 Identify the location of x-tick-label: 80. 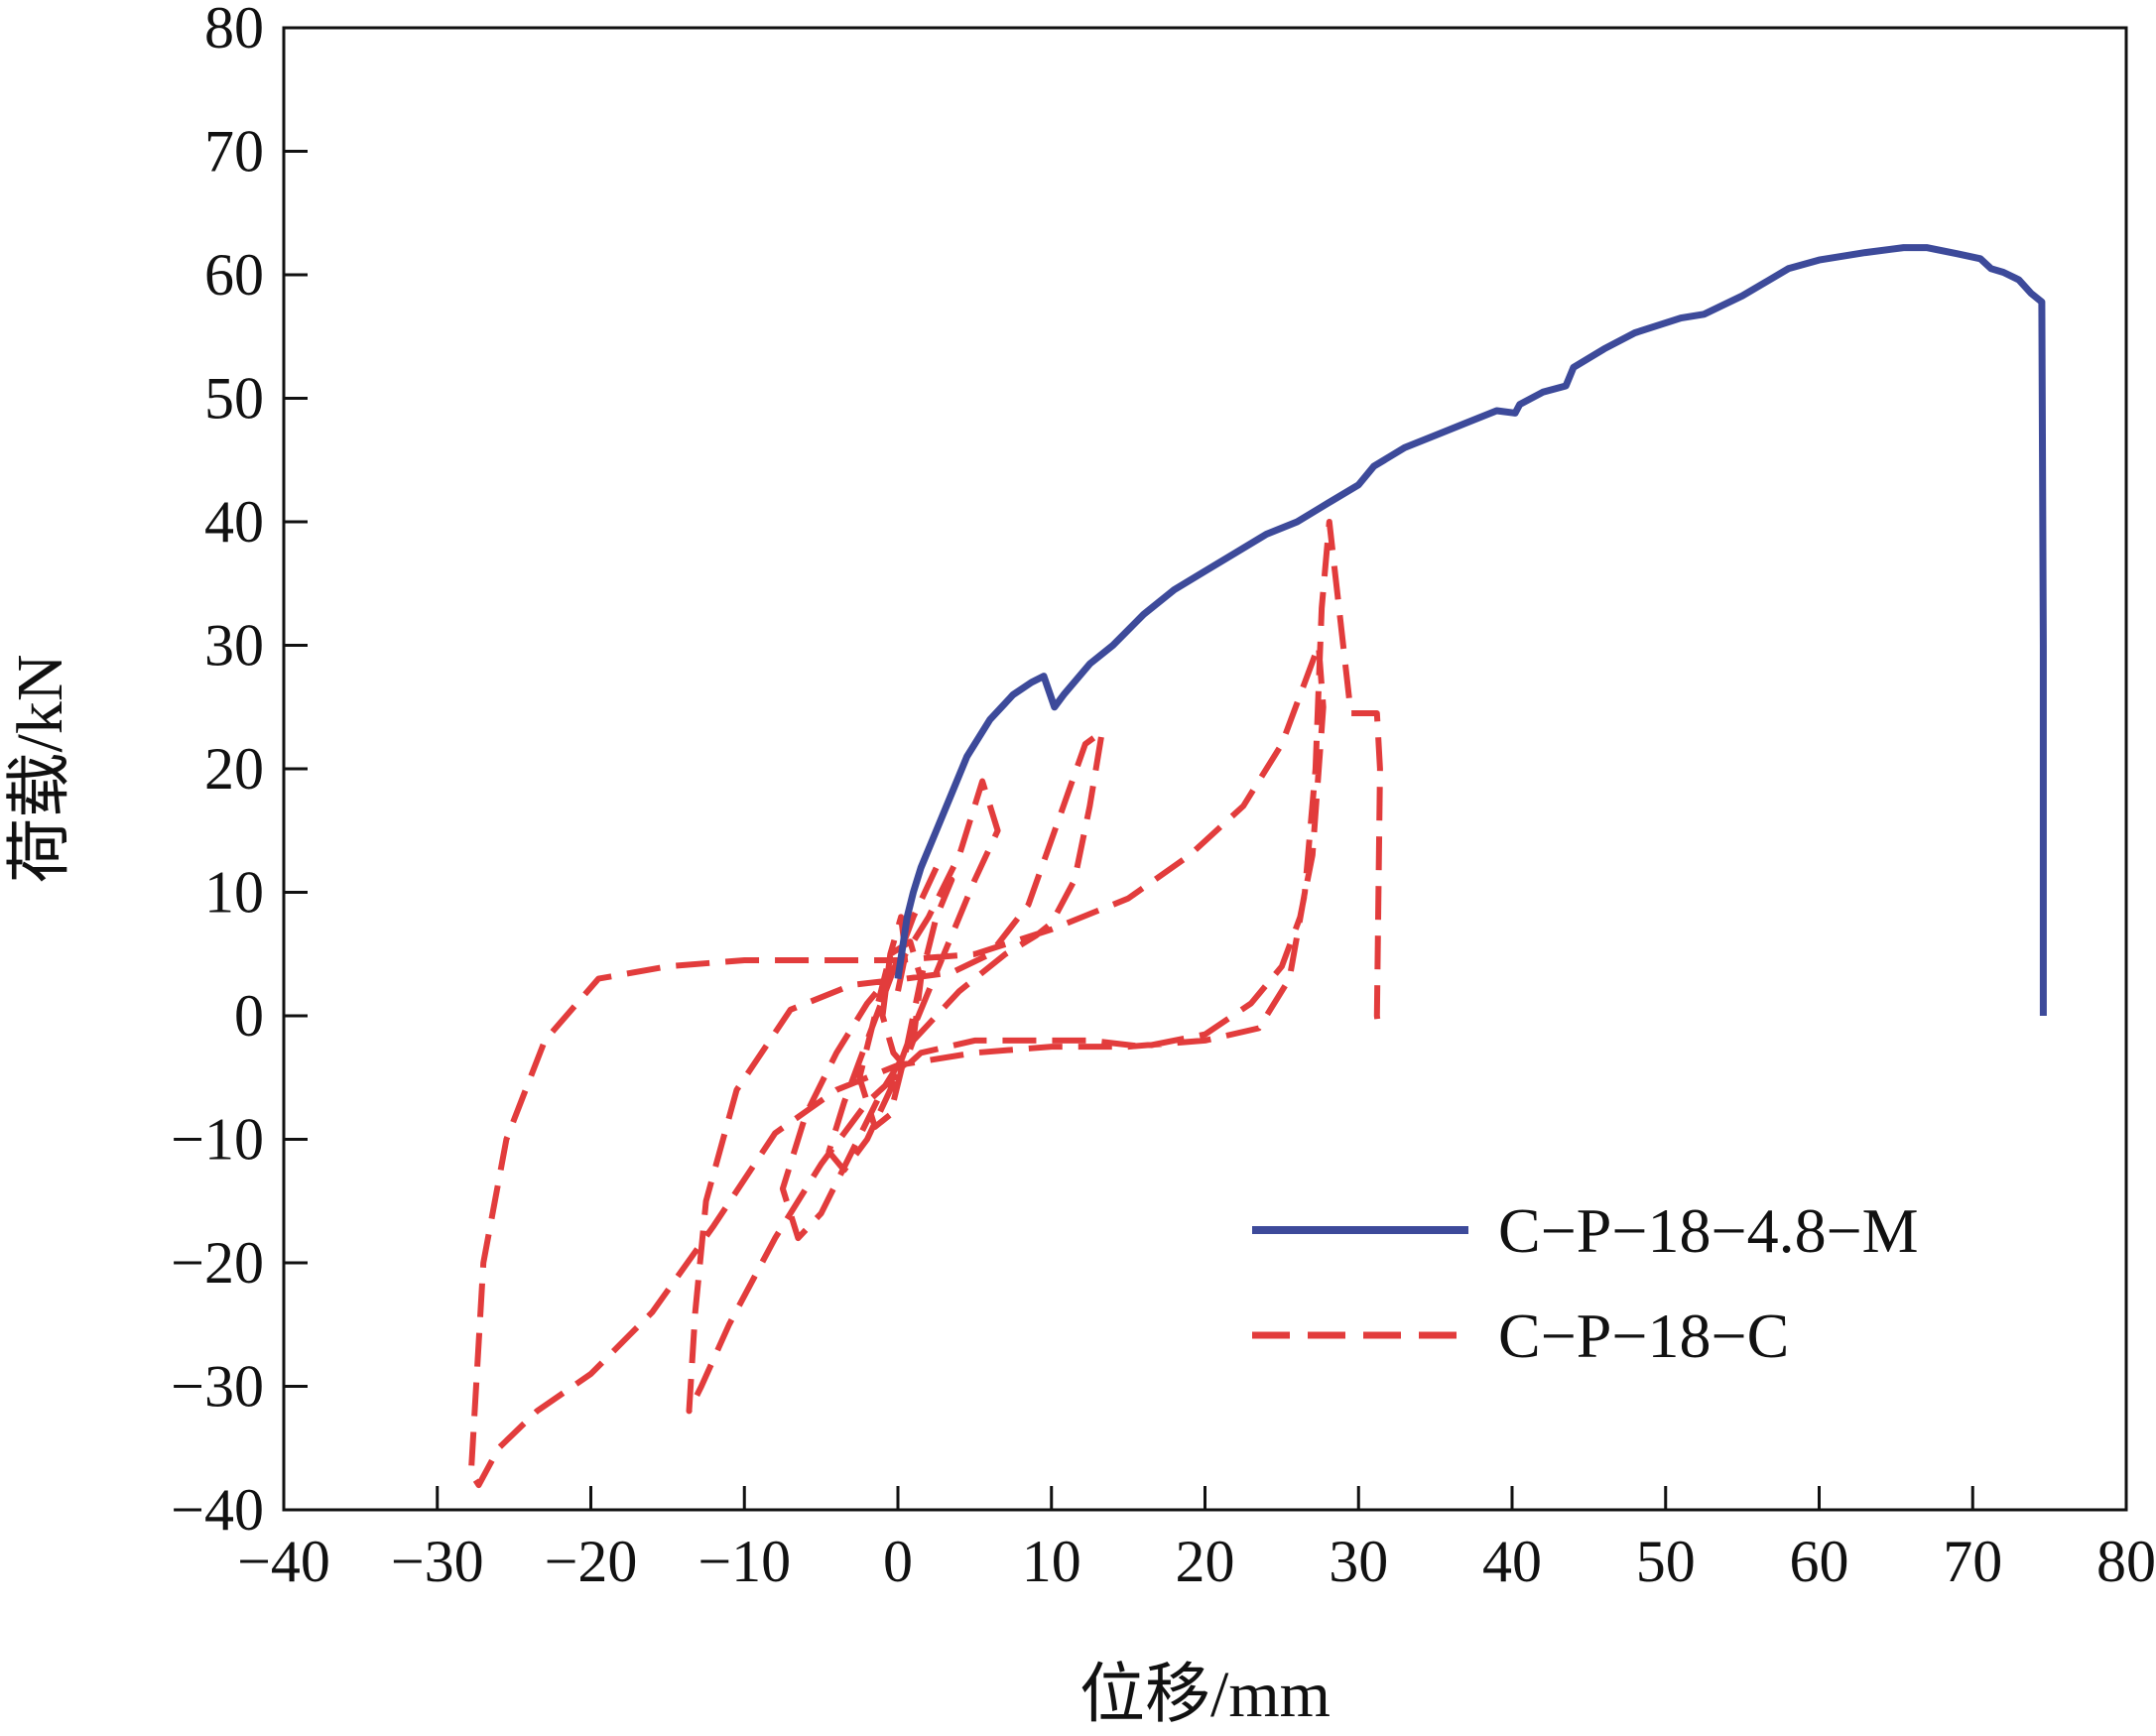
(2126, 1561).